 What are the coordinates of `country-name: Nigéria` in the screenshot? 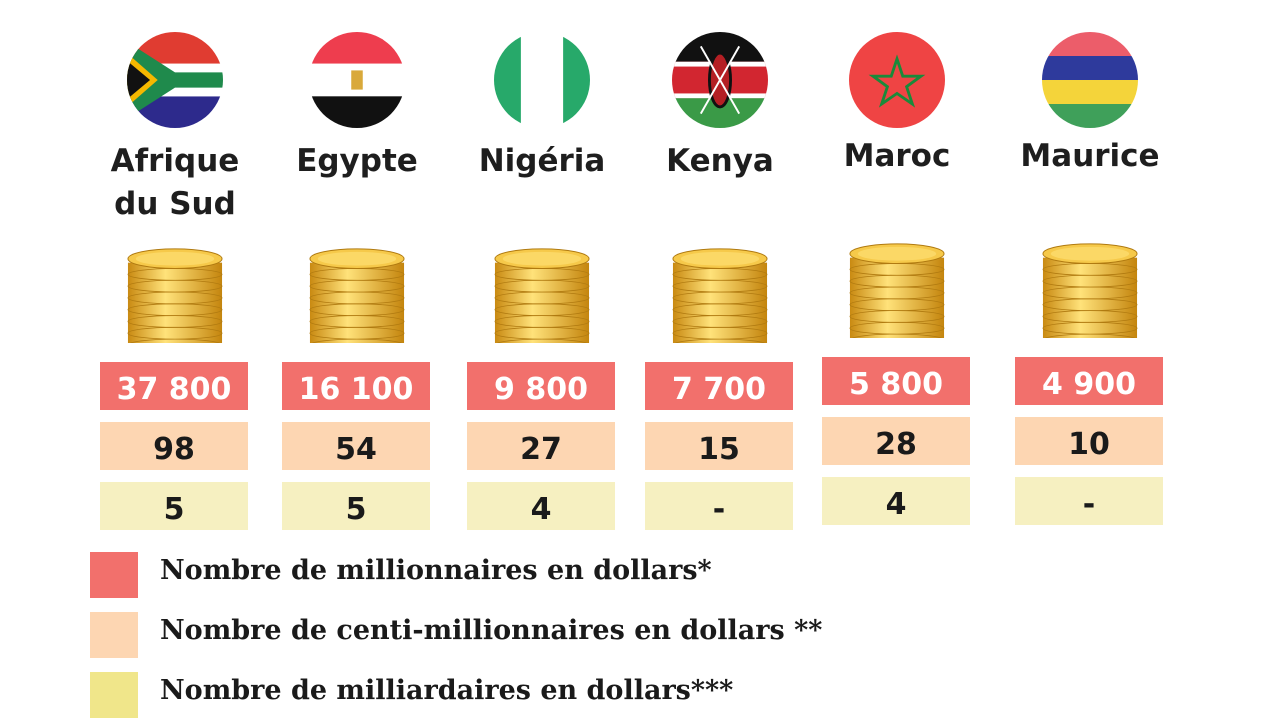 It's located at (542, 161).